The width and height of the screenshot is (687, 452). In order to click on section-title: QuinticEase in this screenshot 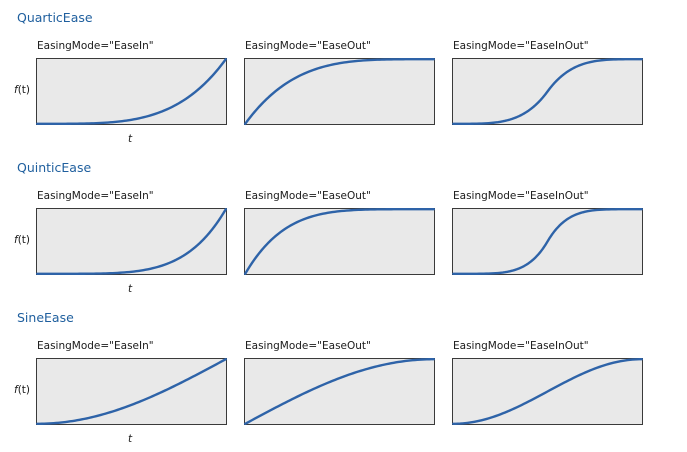, I will do `click(54, 167)`.